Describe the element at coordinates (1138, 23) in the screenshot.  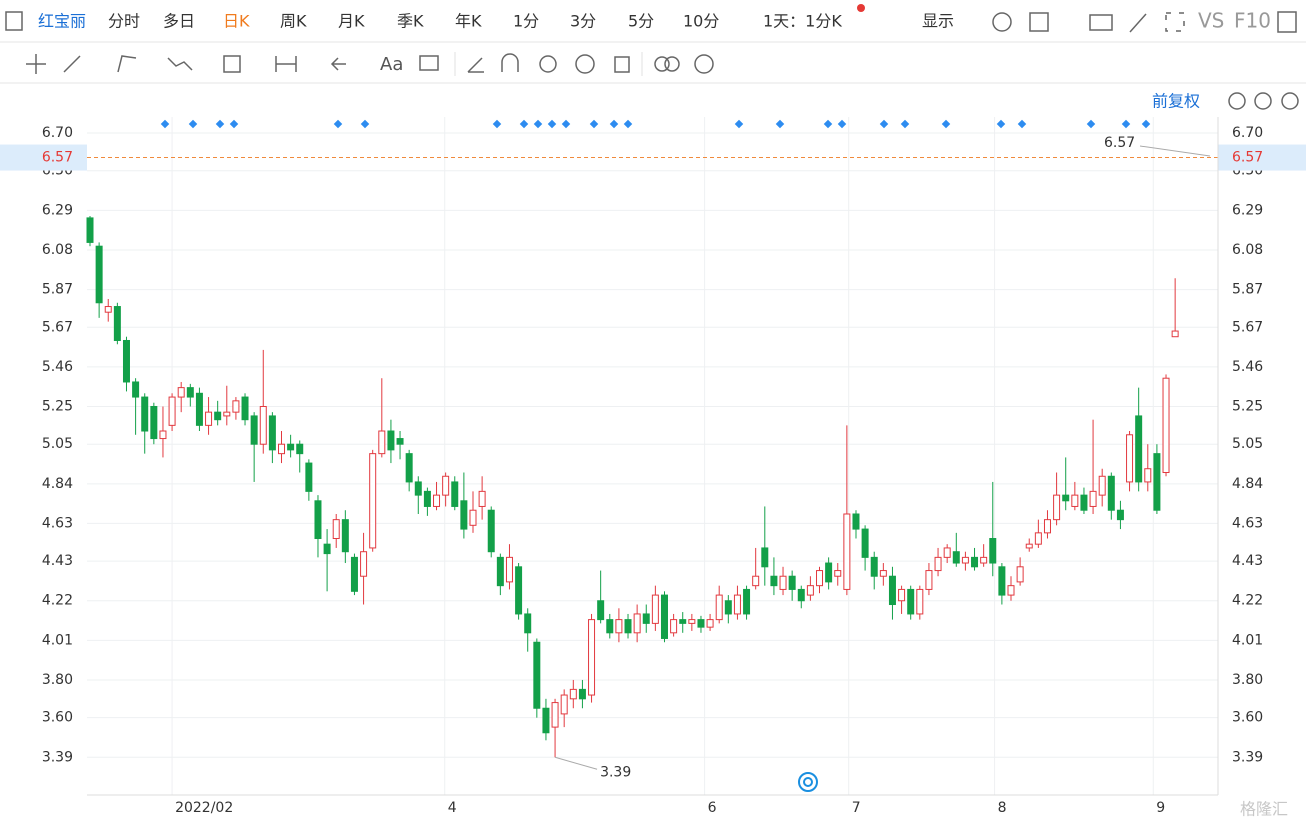
I see `pen-icon` at that location.